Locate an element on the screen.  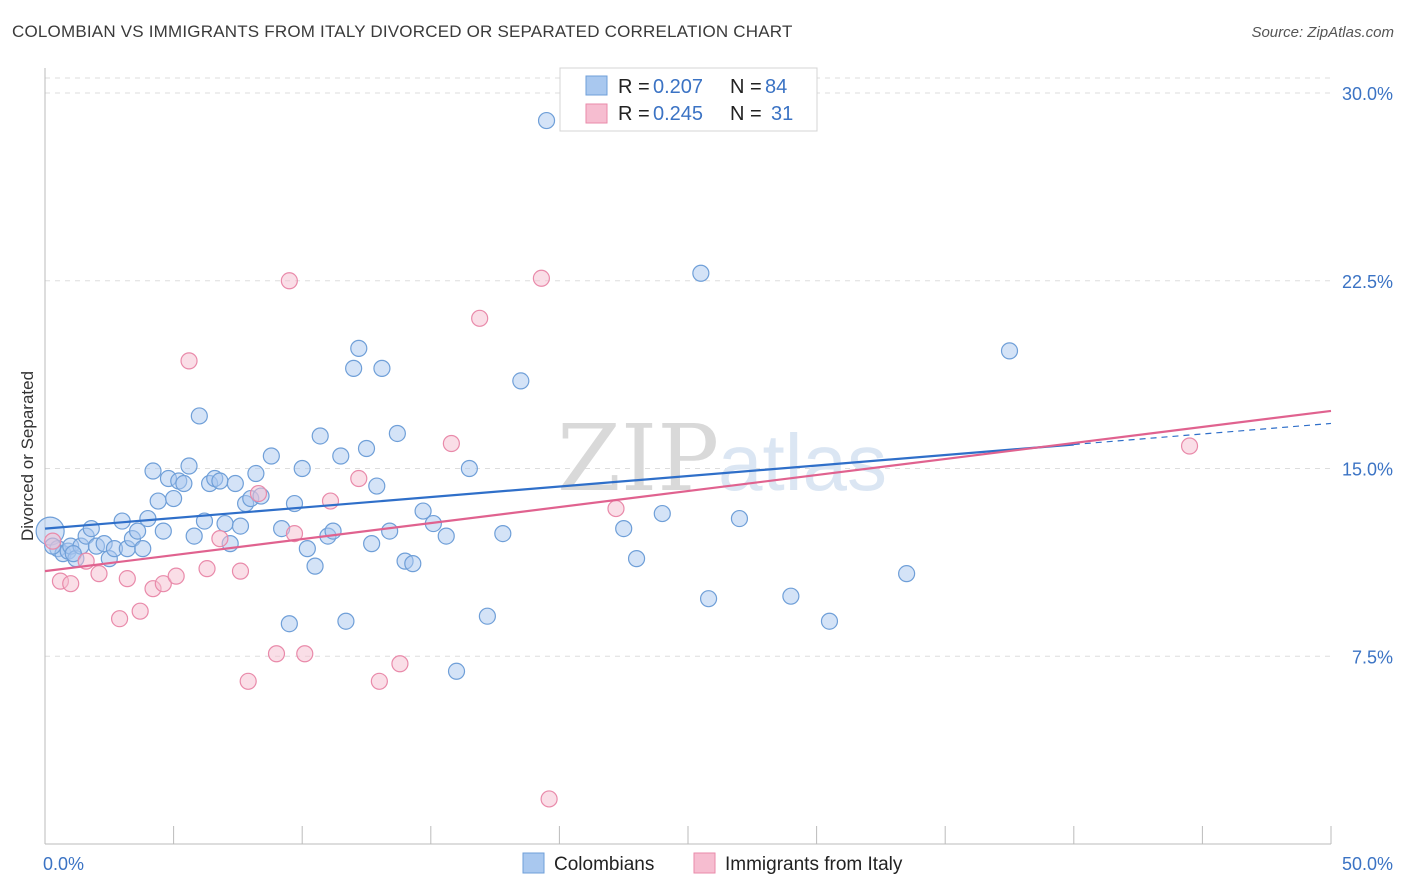
stats-legend: R = 0.207 N = 84 R = 0.245 N = 31 is located at coordinates (688, 99).